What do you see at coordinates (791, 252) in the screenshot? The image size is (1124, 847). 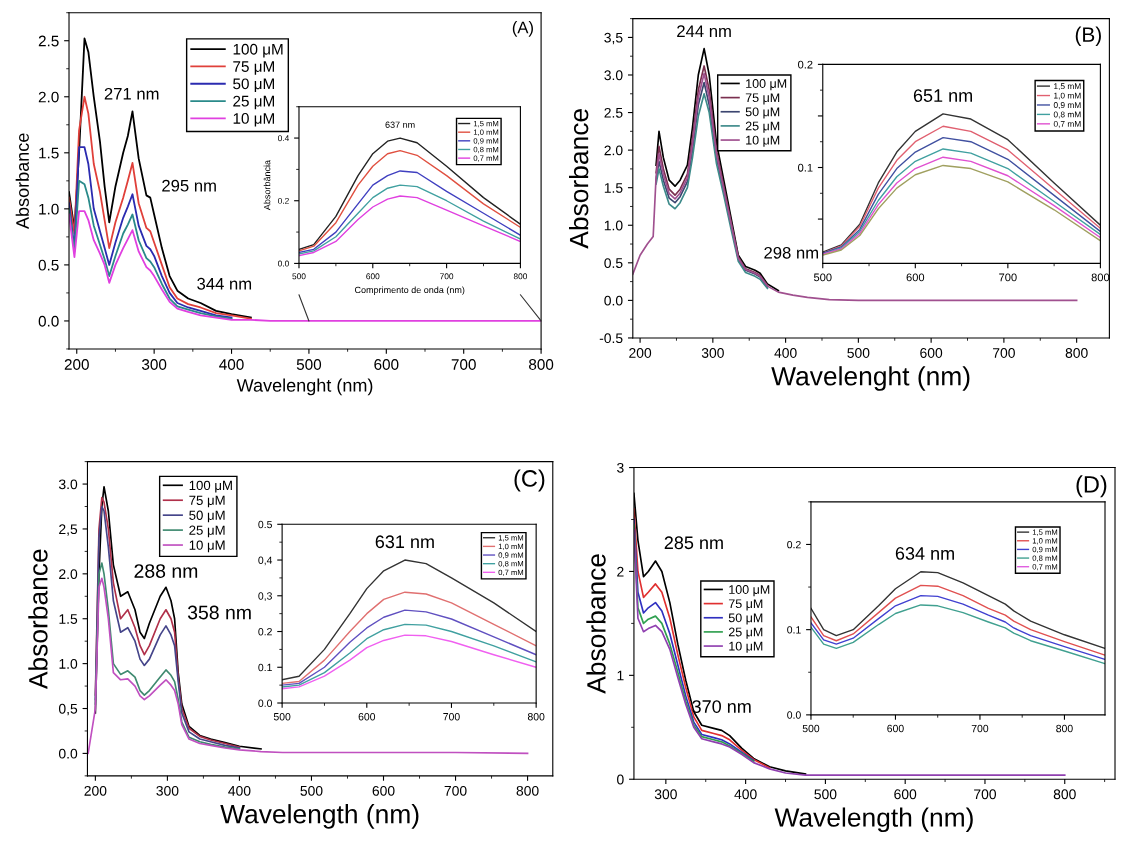 I see `annotation: 298 nm` at bounding box center [791, 252].